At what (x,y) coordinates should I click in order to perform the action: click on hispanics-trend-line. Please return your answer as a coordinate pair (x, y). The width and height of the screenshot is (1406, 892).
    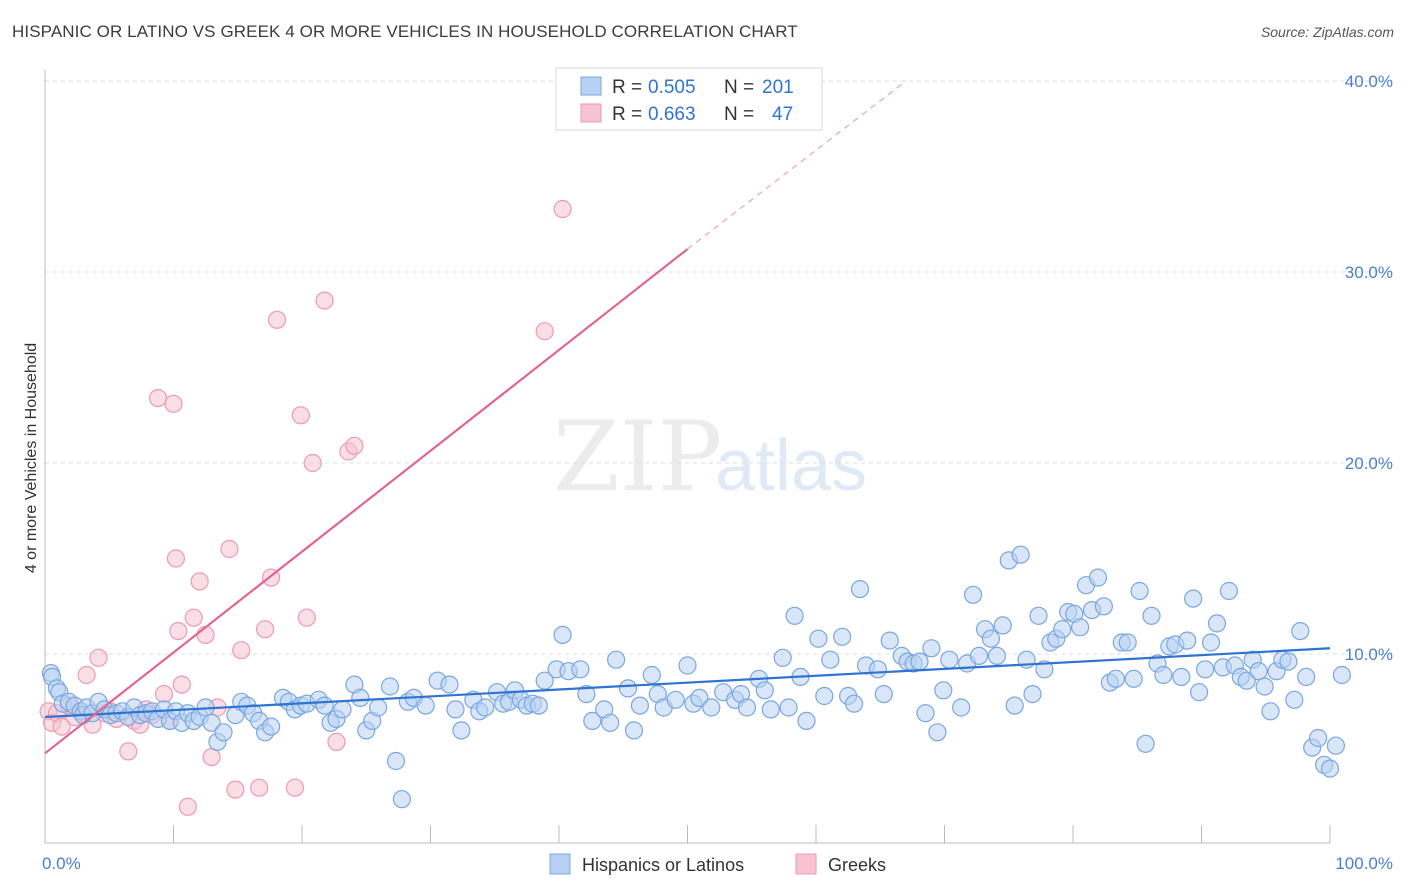
    Looking at the image, I should click on (687, 683).